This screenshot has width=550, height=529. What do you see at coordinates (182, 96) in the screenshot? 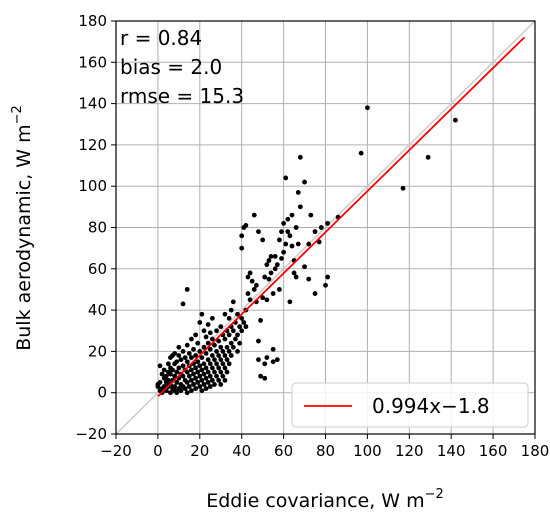
I see `stat-rmse: rmse = 15.3` at bounding box center [182, 96].